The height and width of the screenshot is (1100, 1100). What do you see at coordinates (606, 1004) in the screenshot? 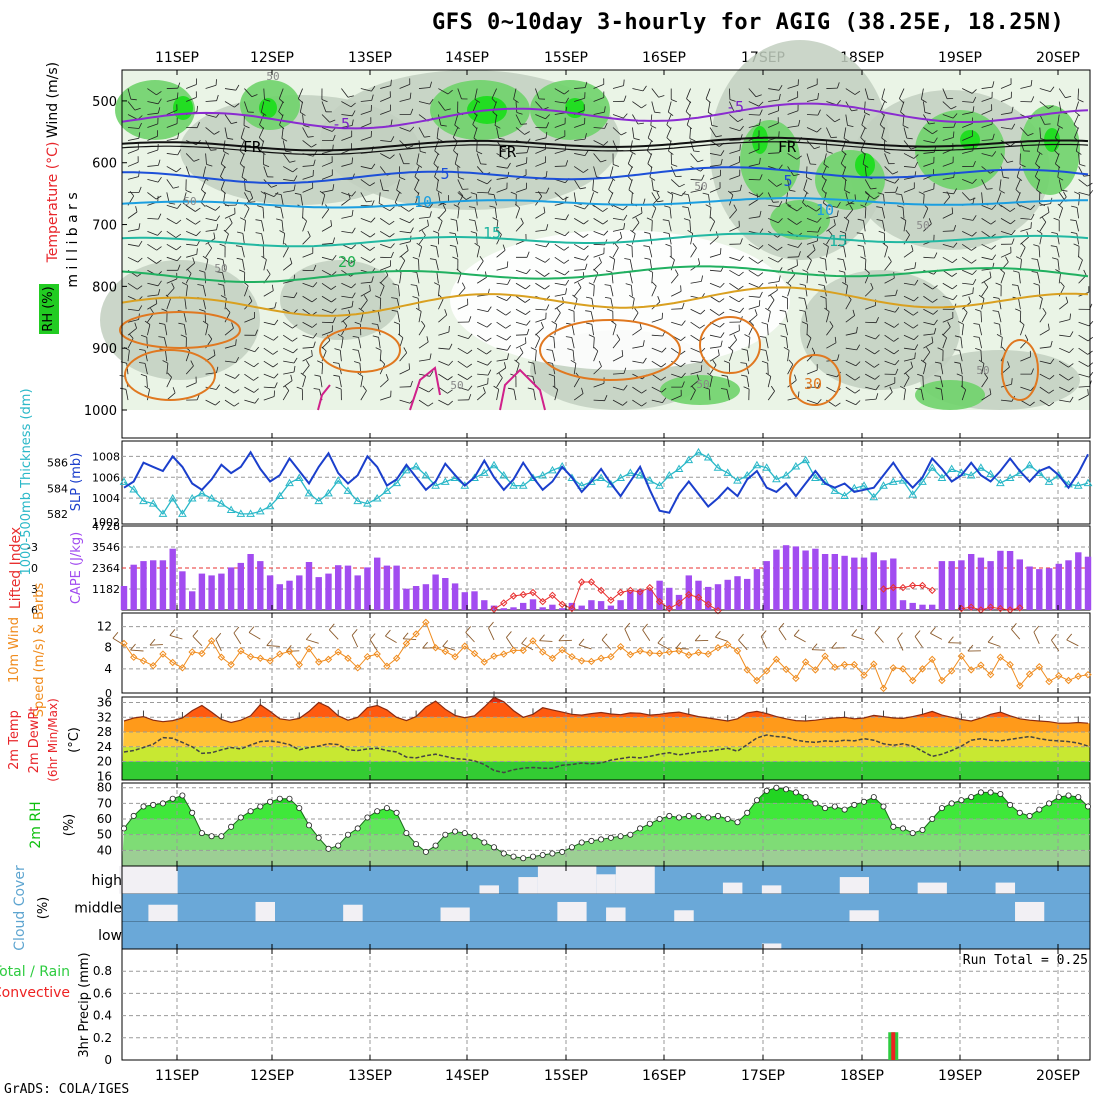
I see `precip-frame` at bounding box center [606, 1004].